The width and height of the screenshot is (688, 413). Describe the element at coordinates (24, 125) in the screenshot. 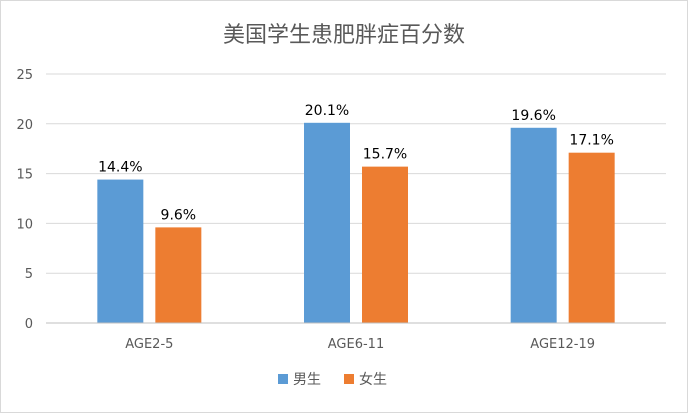

I see `y-tick-label: 20` at that location.